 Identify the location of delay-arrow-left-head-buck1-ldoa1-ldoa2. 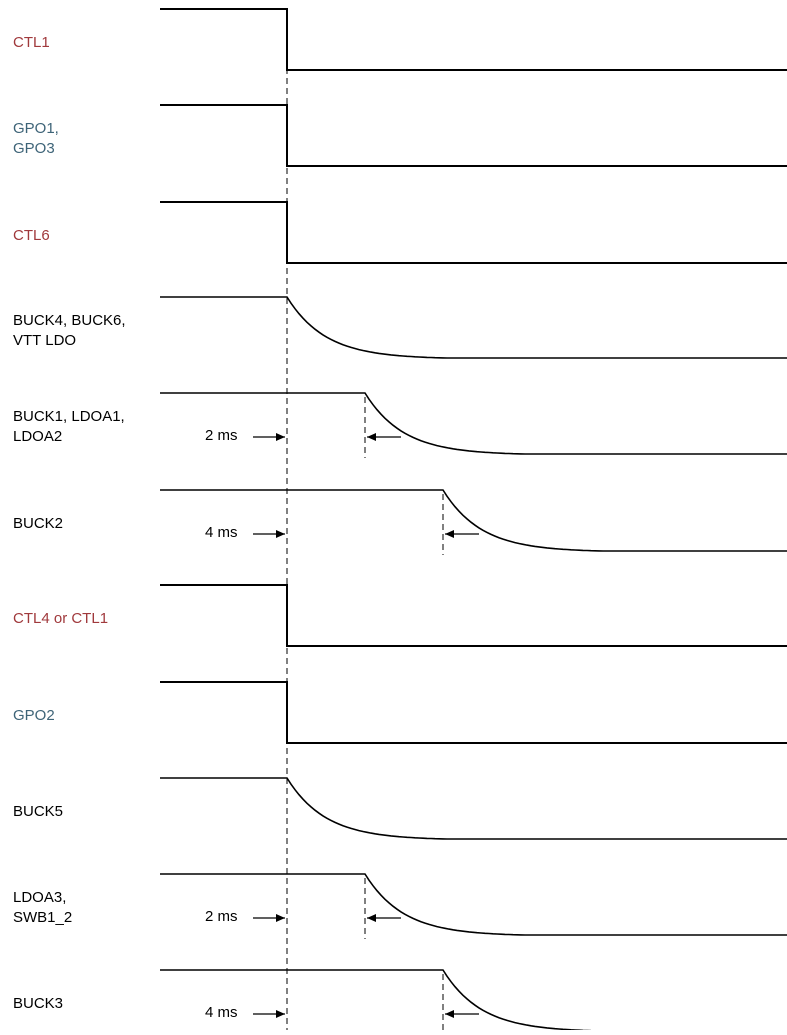
(280, 437).